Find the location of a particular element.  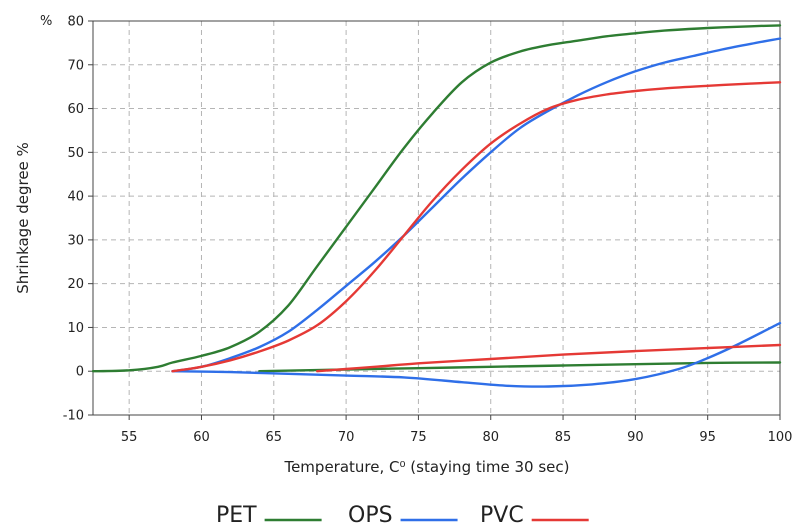

x-tick-label: 60 is located at coordinates (201, 437).